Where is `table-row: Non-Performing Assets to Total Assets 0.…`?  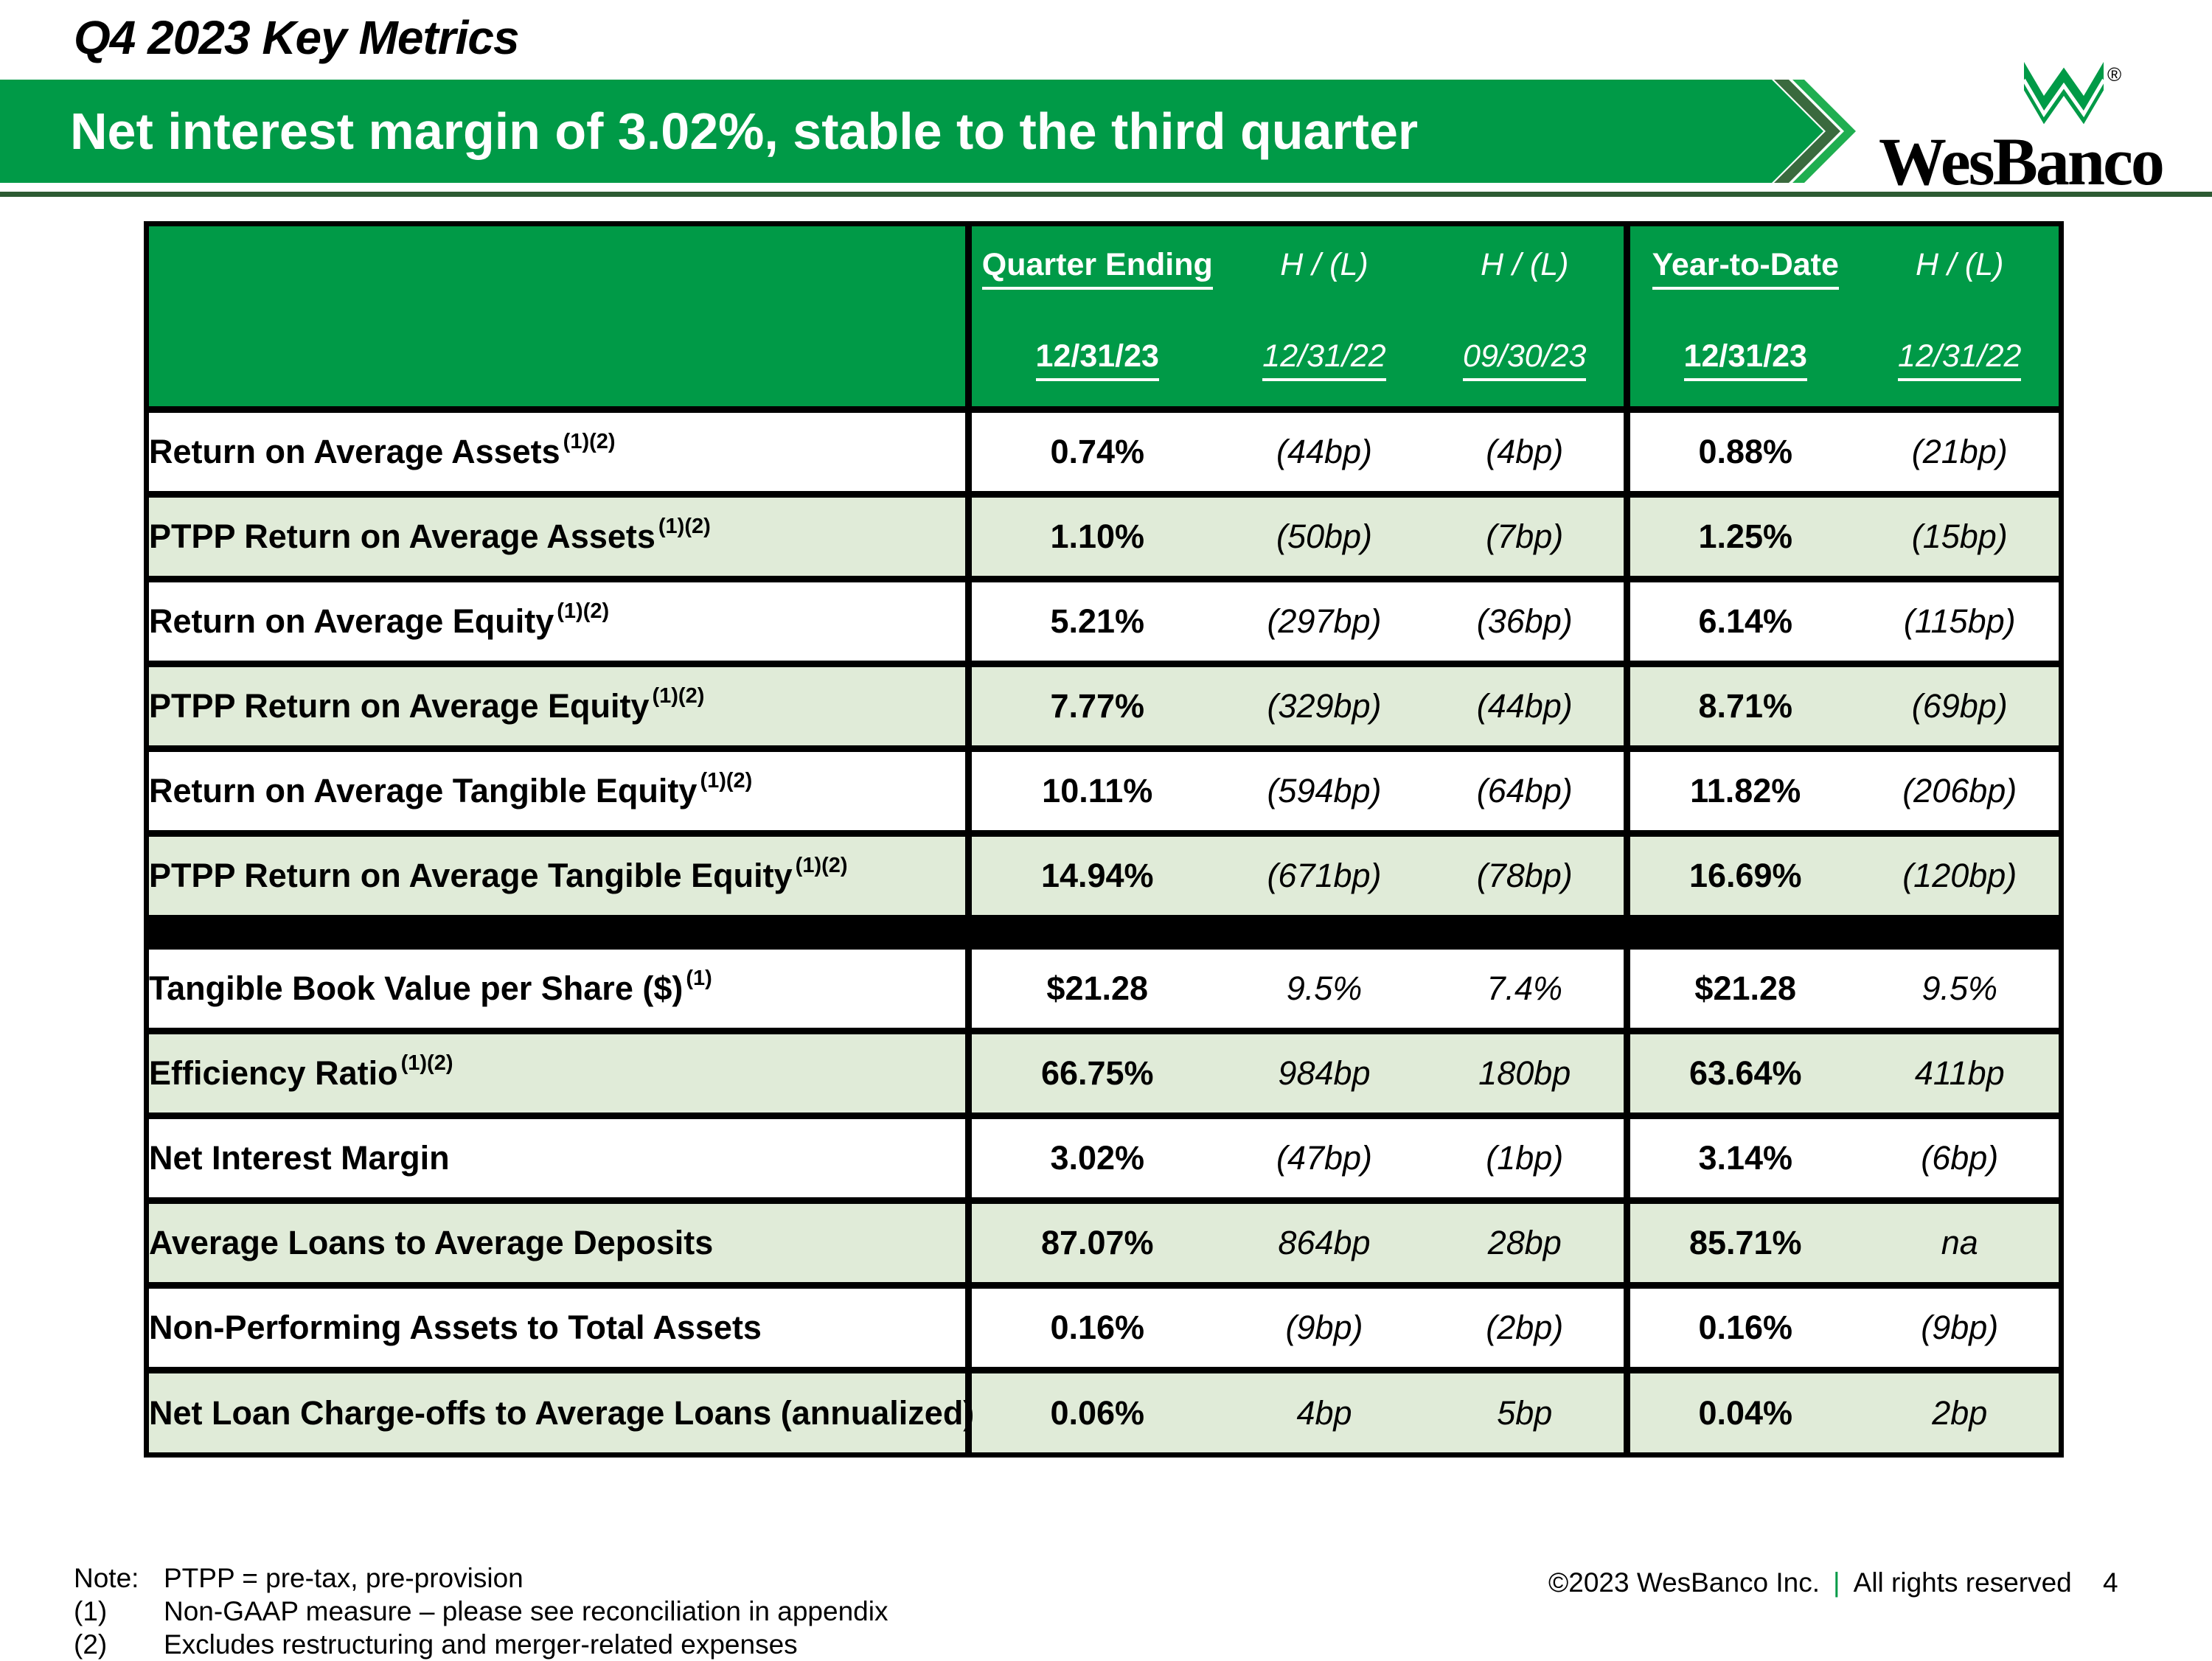 table-row: Non-Performing Assets to Total Assets 0.… is located at coordinates (1104, 1326).